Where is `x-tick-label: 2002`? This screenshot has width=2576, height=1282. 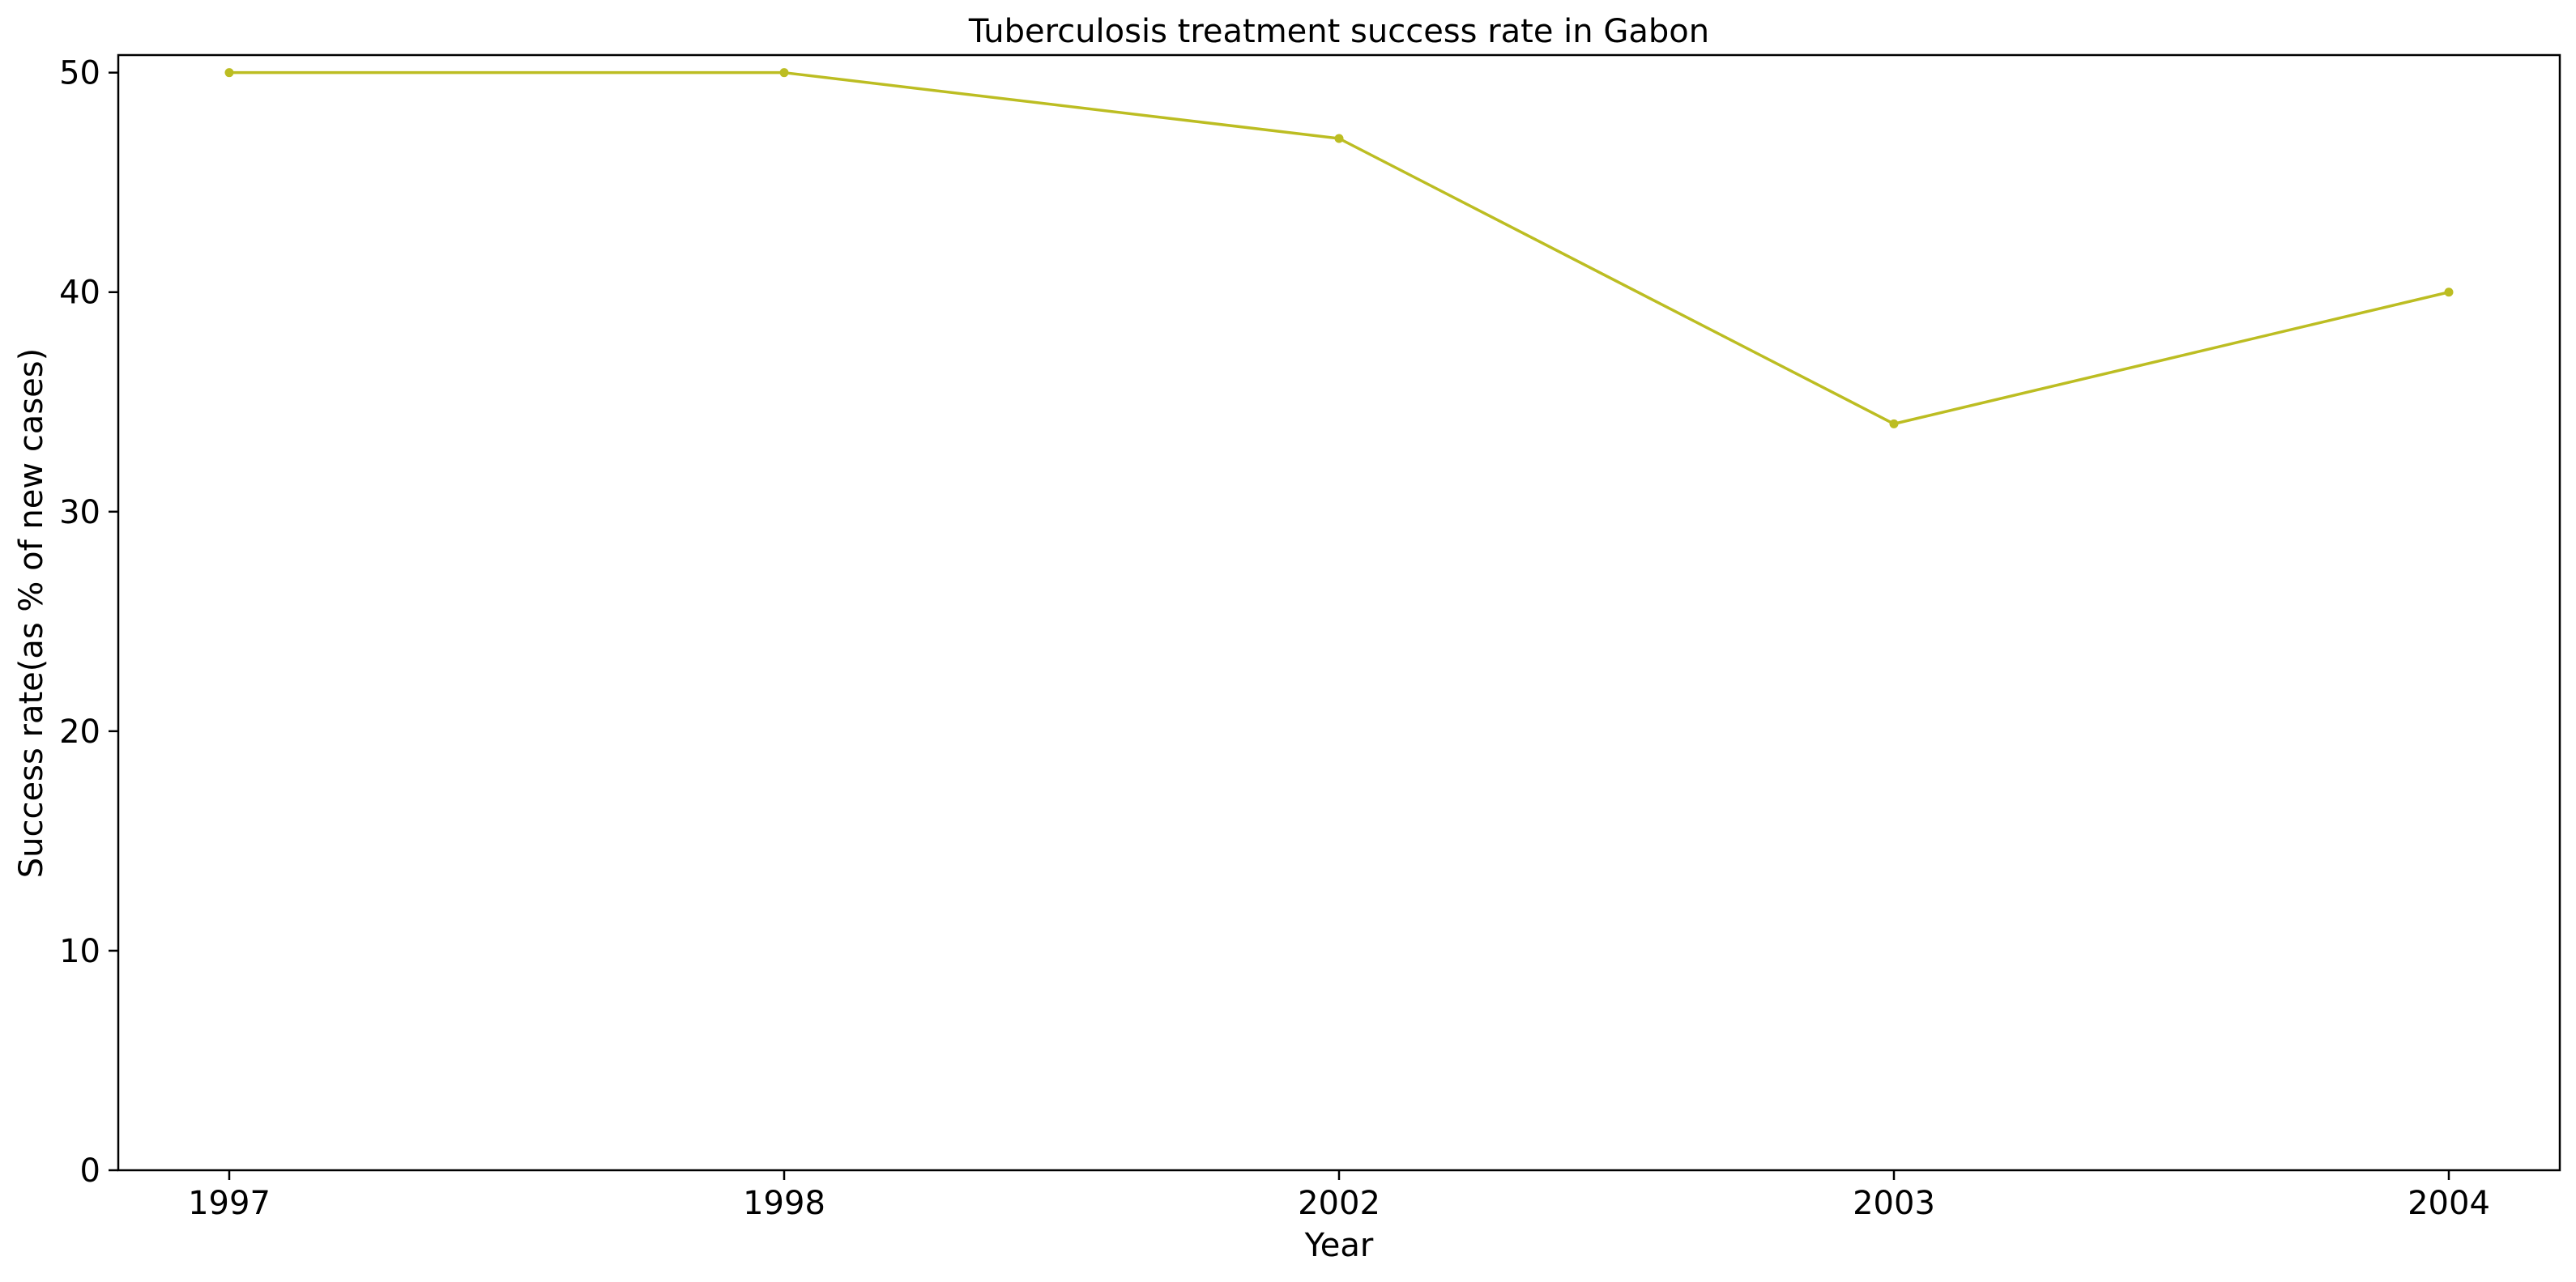 x-tick-label: 2002 is located at coordinates (1339, 1203).